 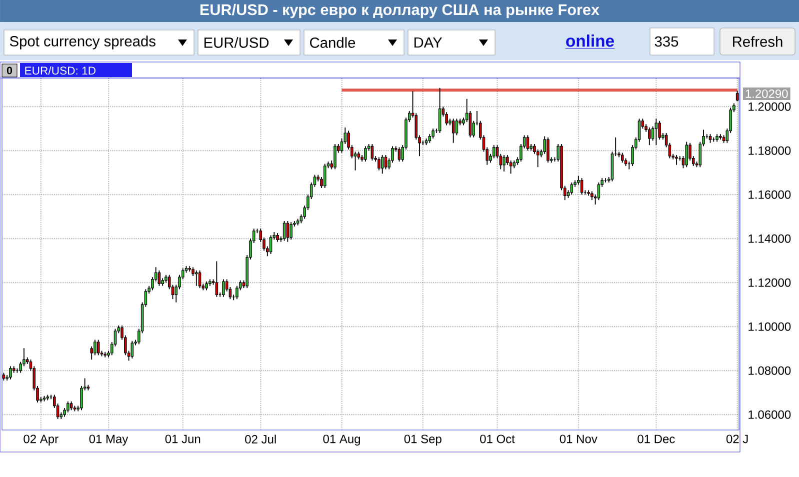 What do you see at coordinates (579, 439) in the screenshot?
I see `x-tick-label: 01 Nov` at bounding box center [579, 439].